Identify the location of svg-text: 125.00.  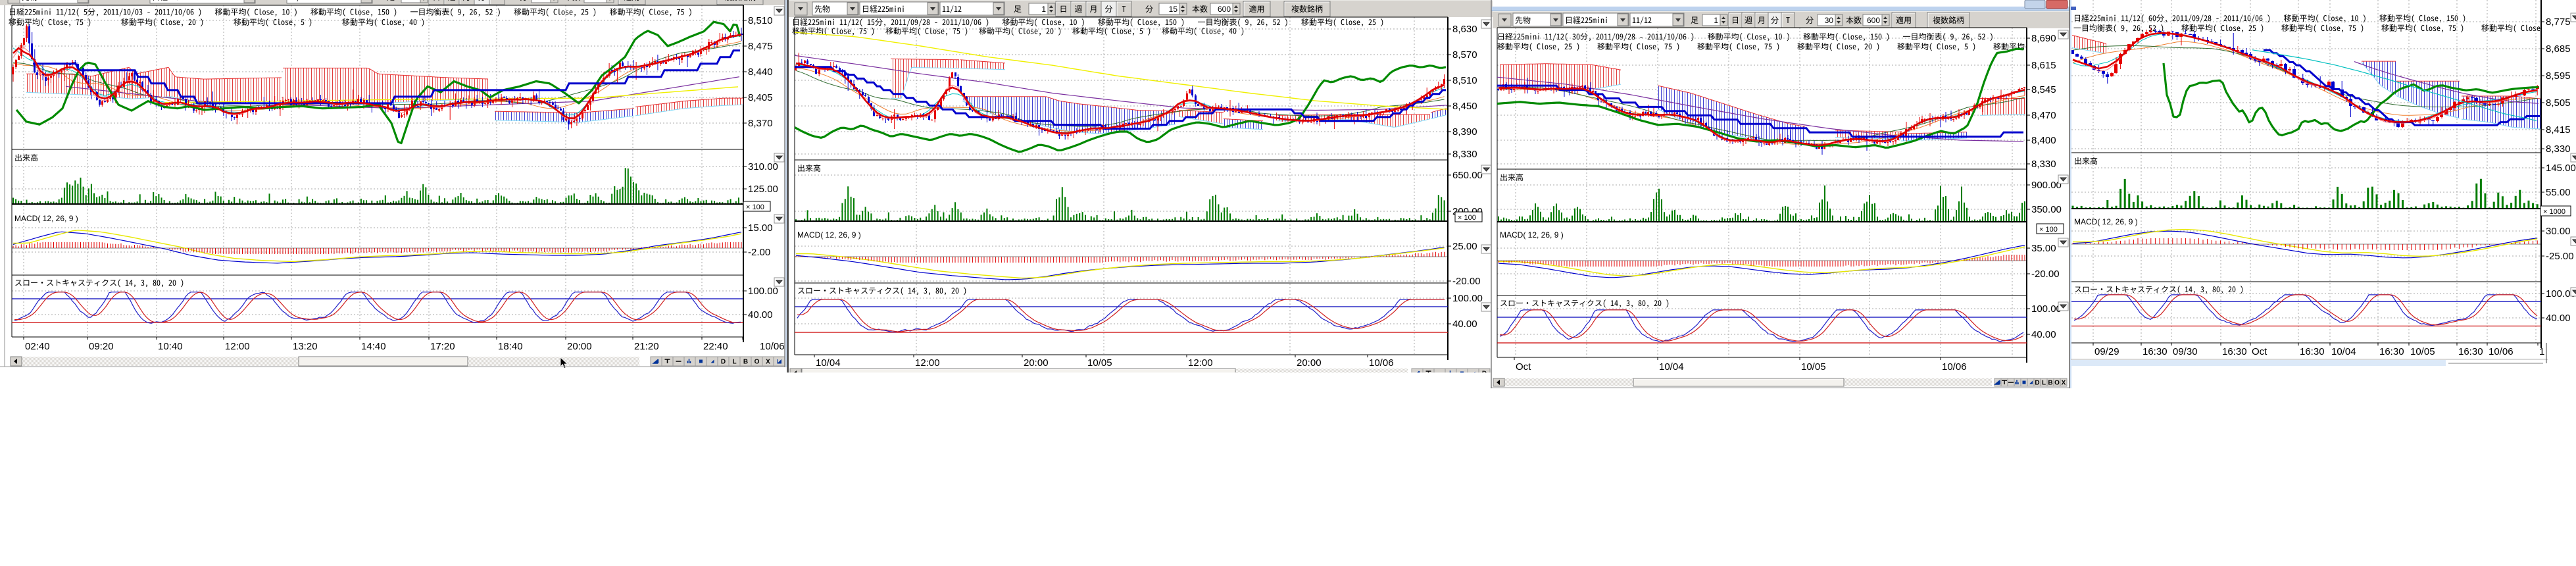
(763, 189).